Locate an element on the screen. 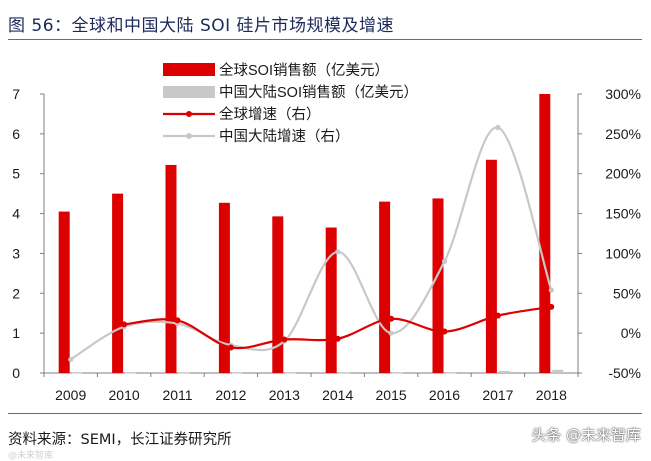 This screenshot has width=651, height=461. figure-title: 图 56：全球和中国大陆 SOI 硅片市场规模及增速 is located at coordinates (201, 26).